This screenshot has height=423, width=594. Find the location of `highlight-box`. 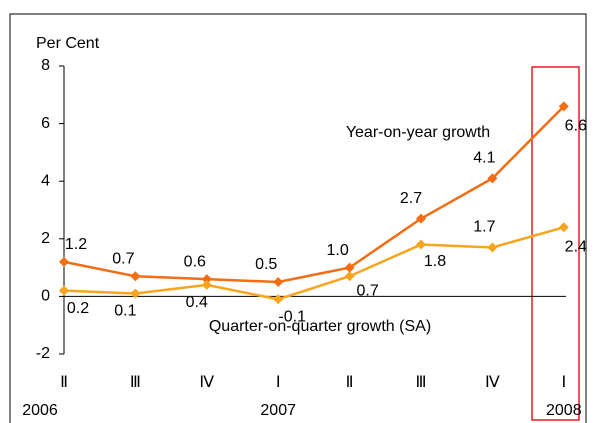

highlight-box is located at coordinates (555, 243).